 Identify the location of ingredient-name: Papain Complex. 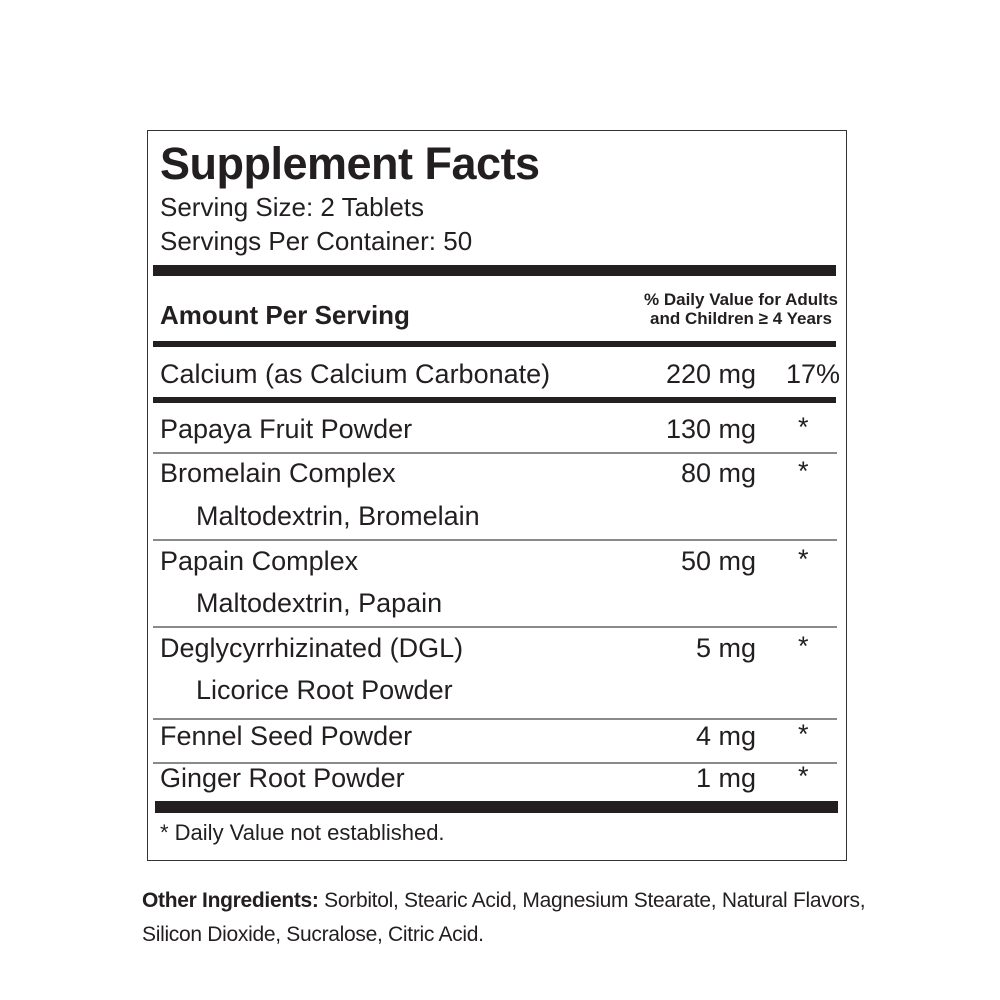
(259, 561).